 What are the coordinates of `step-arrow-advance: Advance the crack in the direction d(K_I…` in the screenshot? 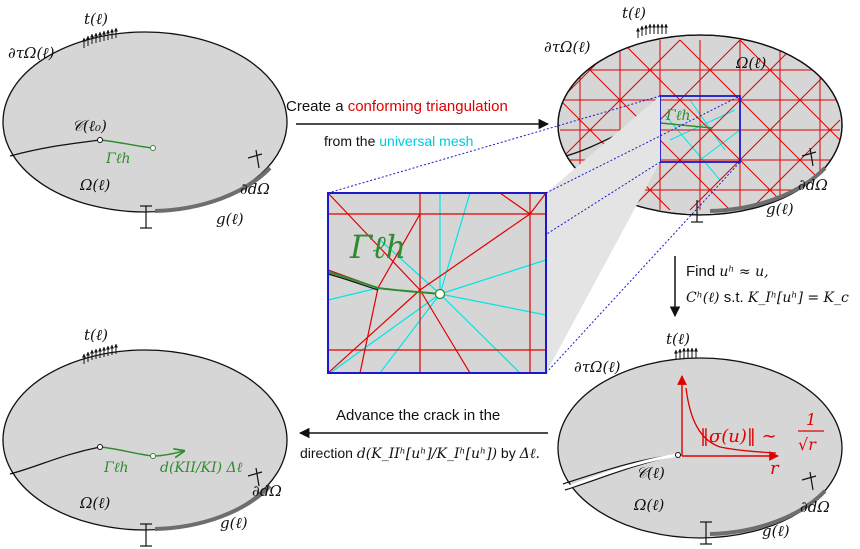 It's located at (423, 434).